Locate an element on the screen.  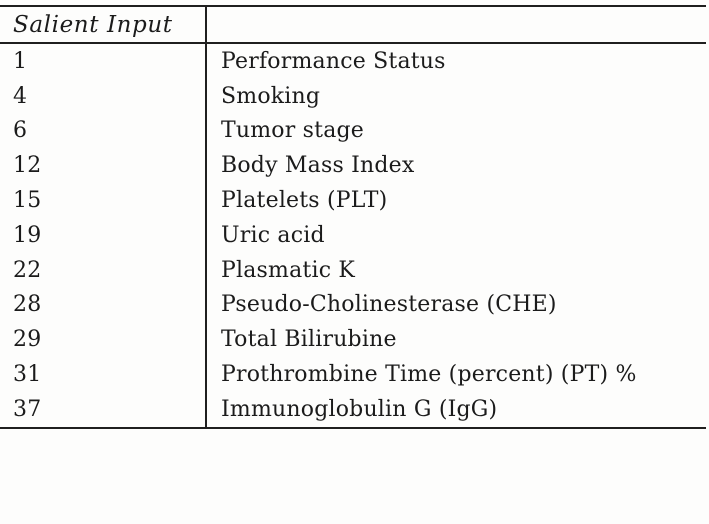
table-row: 15 Platelets (PLT) is located at coordinates (353, 200).